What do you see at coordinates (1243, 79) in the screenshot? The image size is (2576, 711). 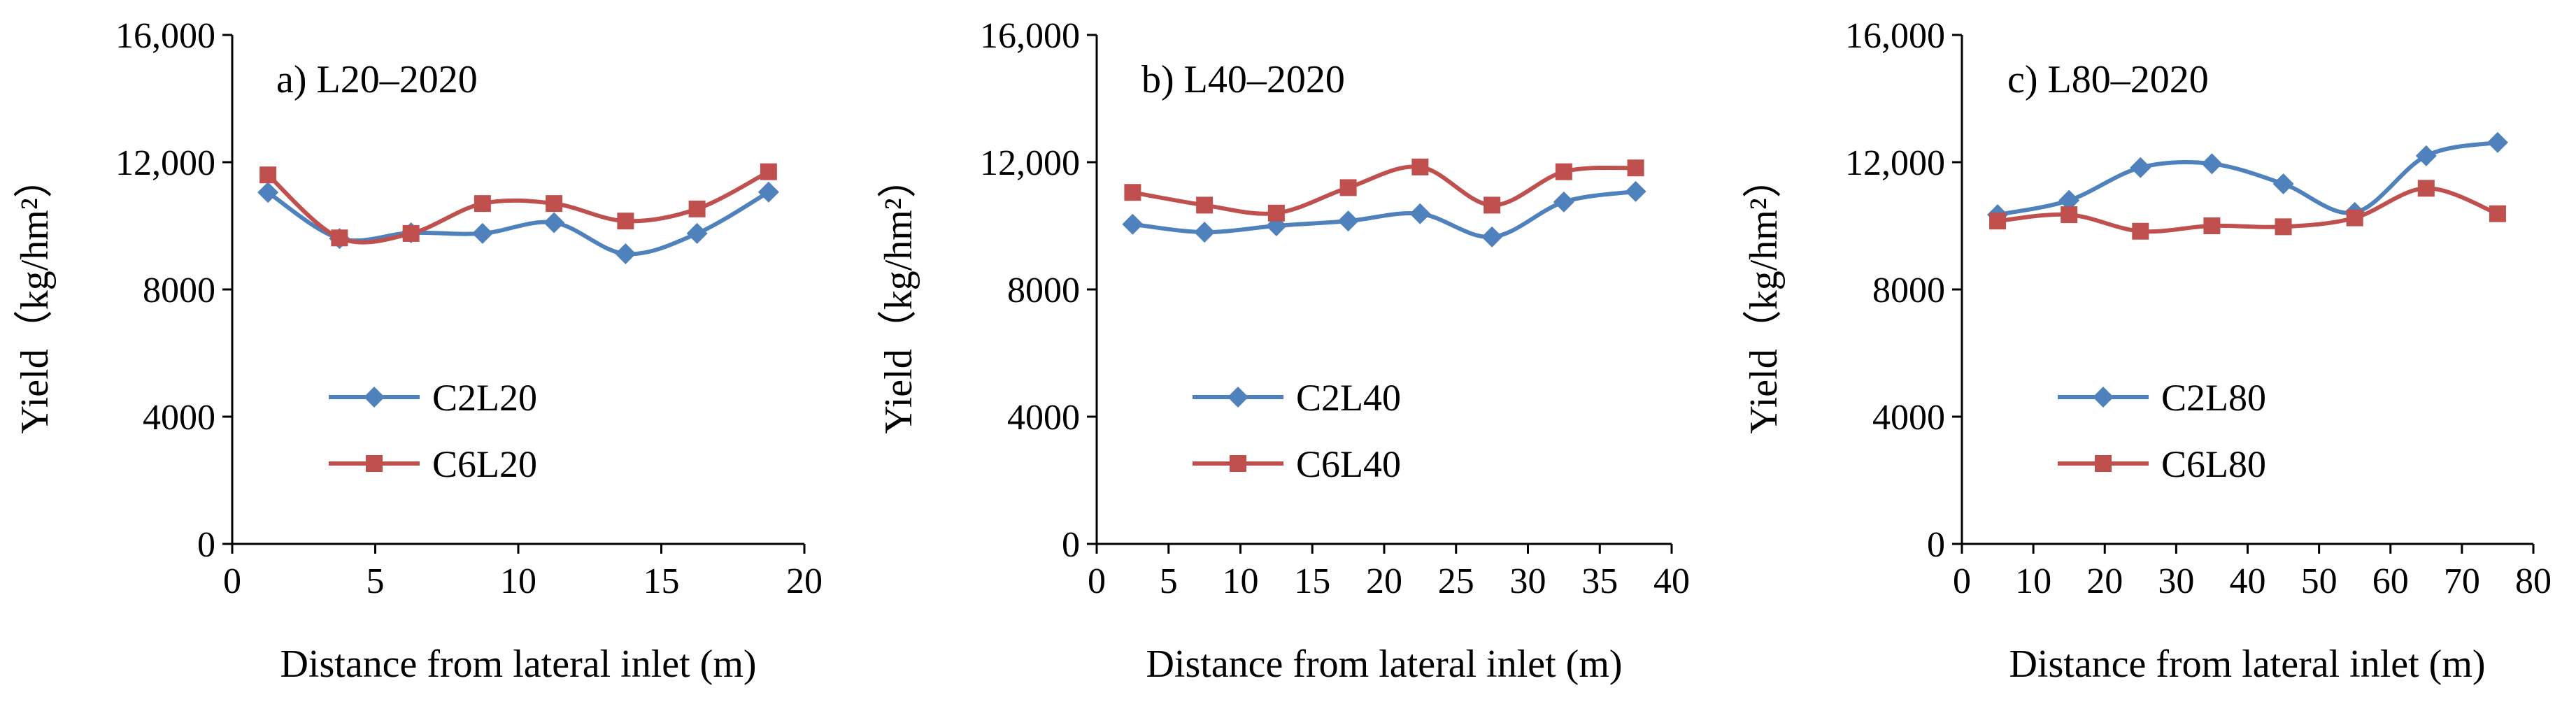 I see `panel-title: b) L40‒2020` at bounding box center [1243, 79].